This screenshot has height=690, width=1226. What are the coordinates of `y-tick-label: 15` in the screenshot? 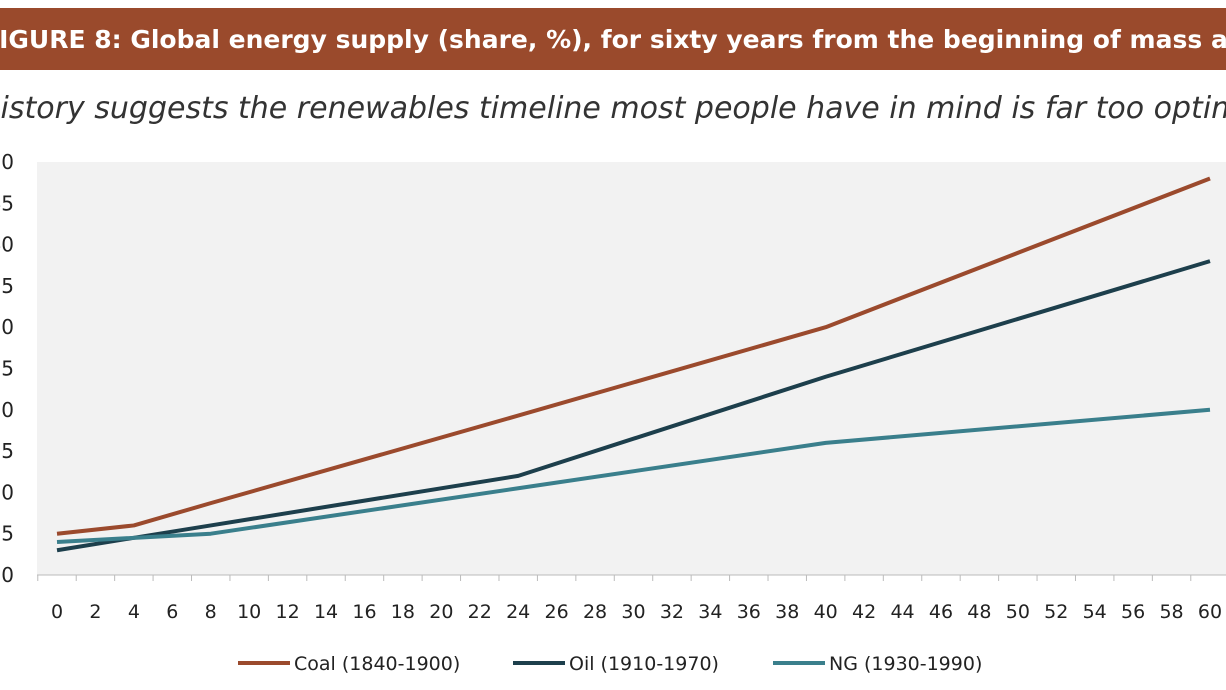 It's located at (7, 451).